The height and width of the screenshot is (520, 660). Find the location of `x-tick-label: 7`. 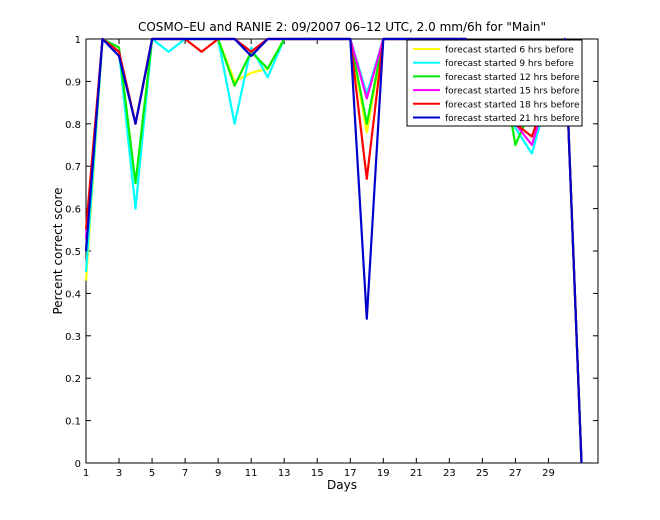

x-tick-label: 7 is located at coordinates (185, 473).